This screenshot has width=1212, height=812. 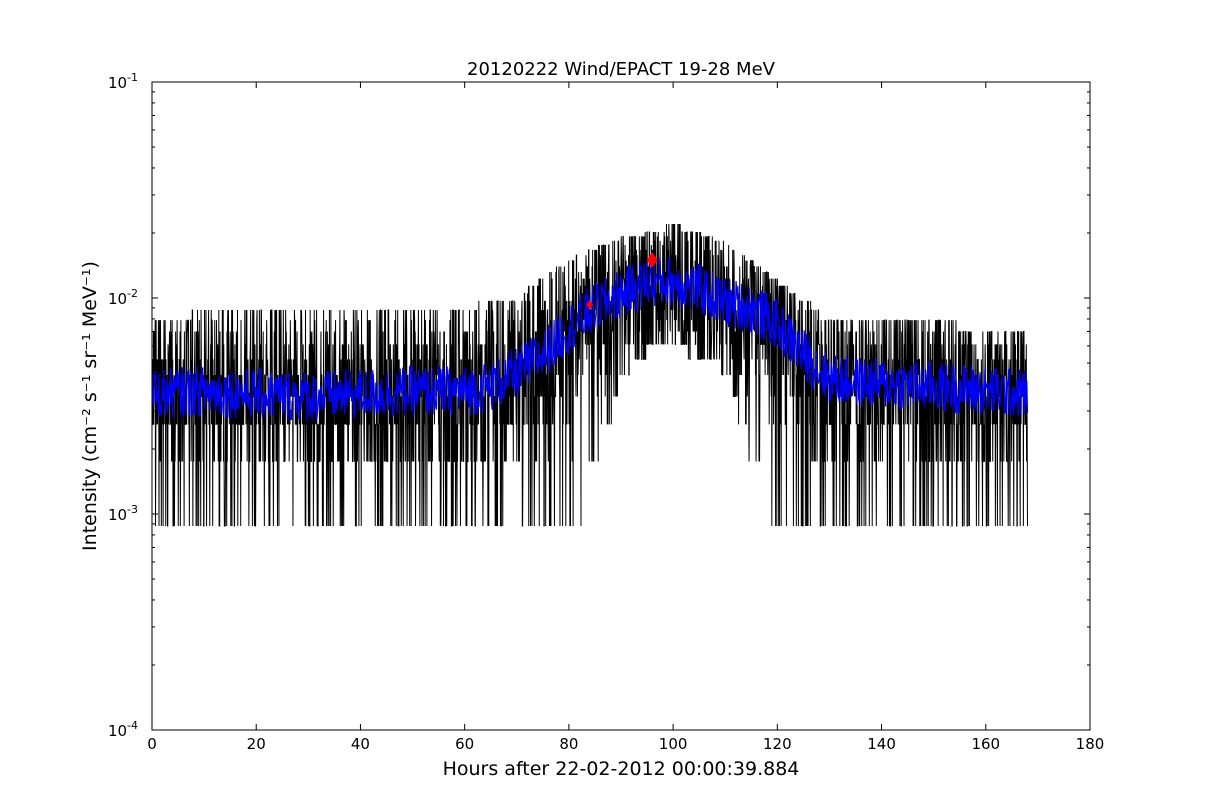 What do you see at coordinates (881, 744) in the screenshot?
I see `x-tick-label: 140` at bounding box center [881, 744].